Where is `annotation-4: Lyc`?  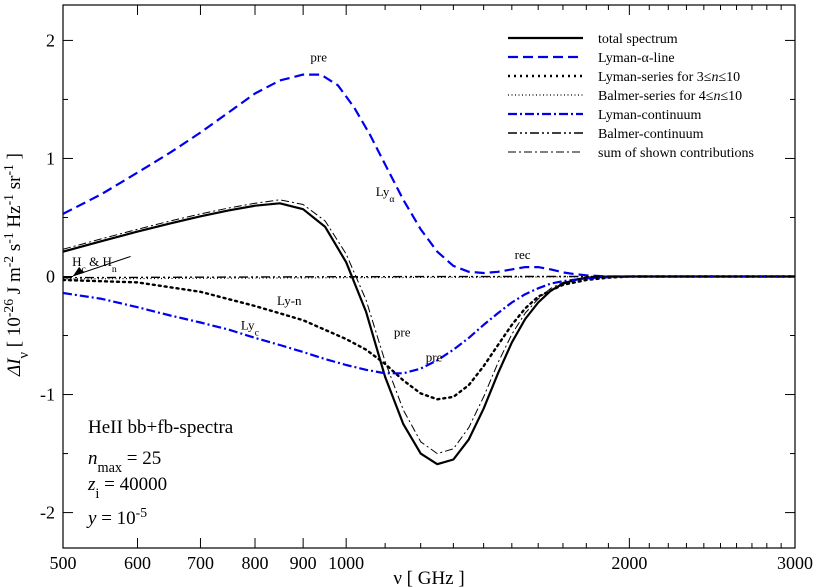 annotation-4: Lyc is located at coordinates (250, 328).